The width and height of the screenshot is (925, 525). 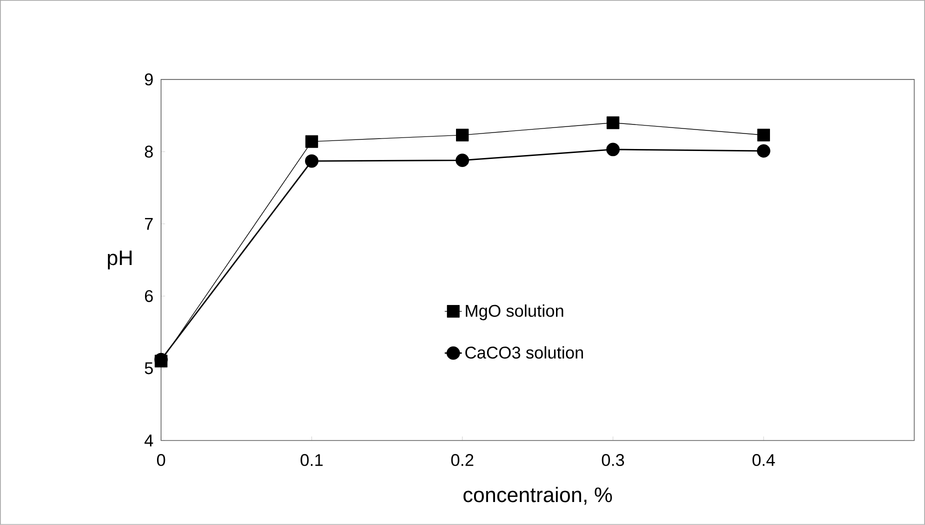 What do you see at coordinates (311, 460) in the screenshot?
I see `x-tick-label: 0.1` at bounding box center [311, 460].